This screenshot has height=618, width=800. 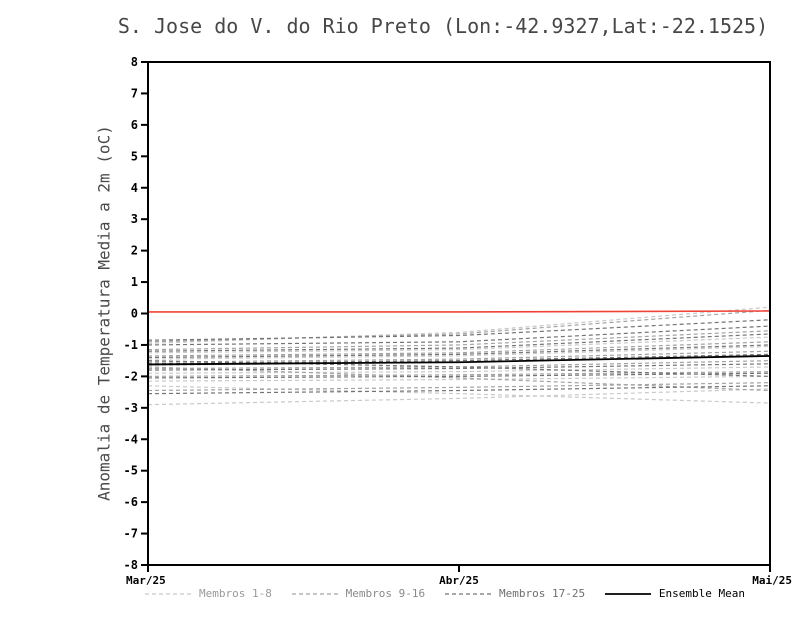 I want to click on legend-item: Membros 1-8, so click(x=208, y=593).